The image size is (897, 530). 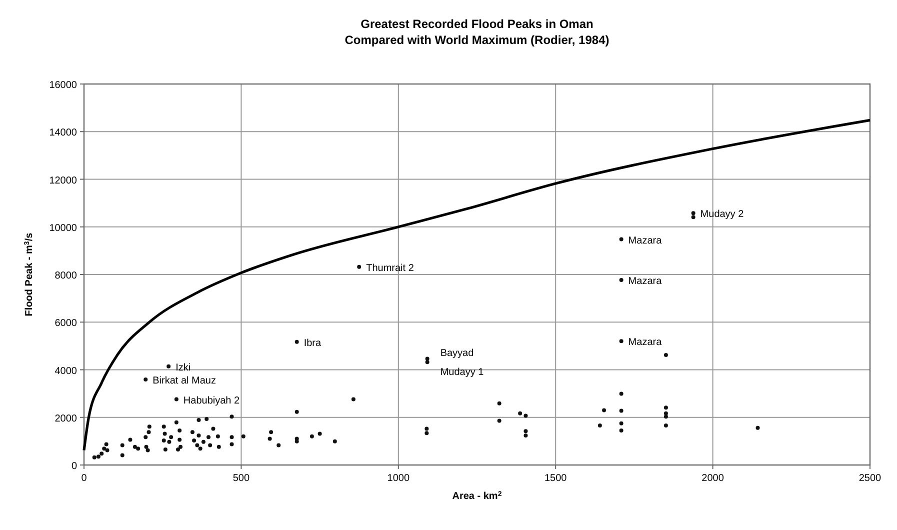 I want to click on annotation: Ibra, so click(x=313, y=343).